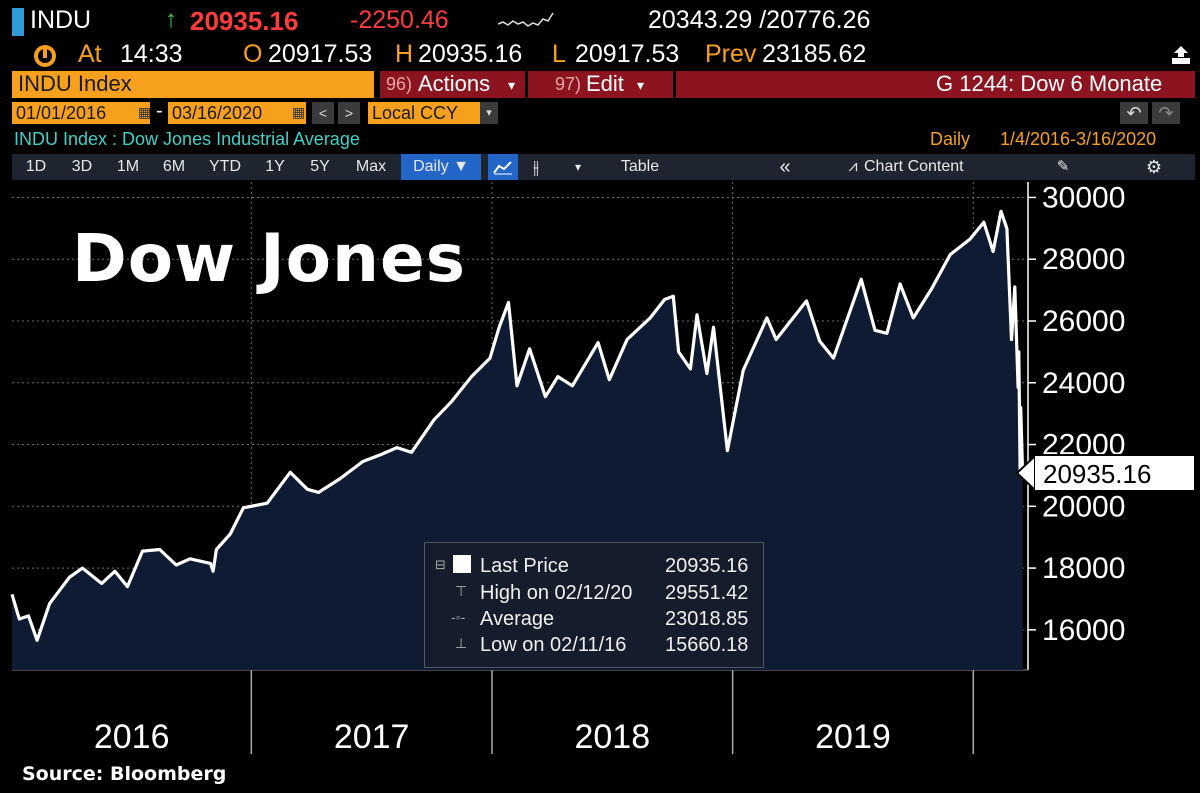 This screenshot has width=1200, height=793. I want to click on chart-toolbar, so click(603, 167).